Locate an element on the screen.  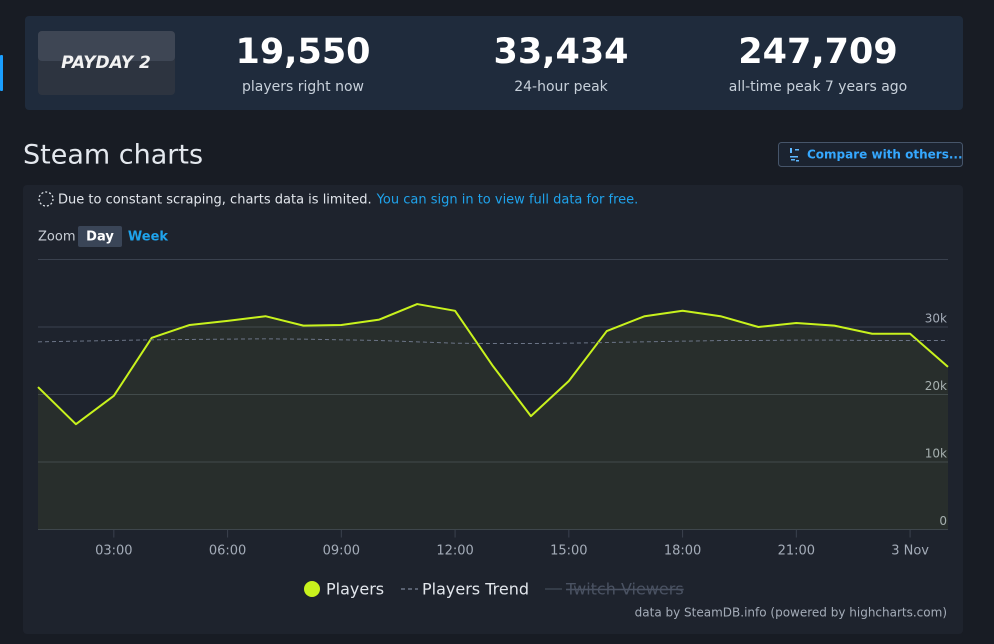
zoom-option: Week is located at coordinates (148, 237).